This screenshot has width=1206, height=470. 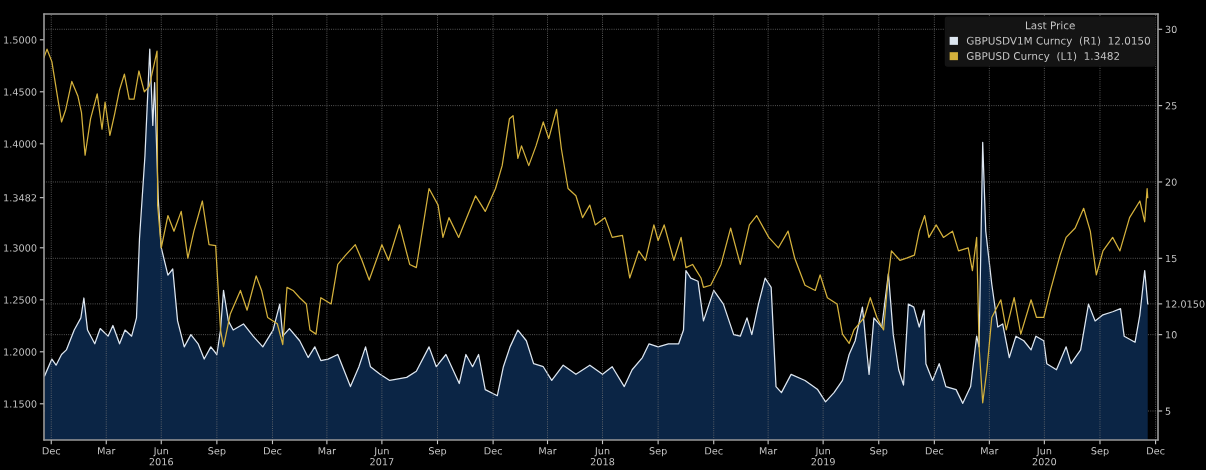 What do you see at coordinates (1043, 56) in the screenshot?
I see `legend-label: GBPUSD Curncy (L1) 1.3482` at bounding box center [1043, 56].